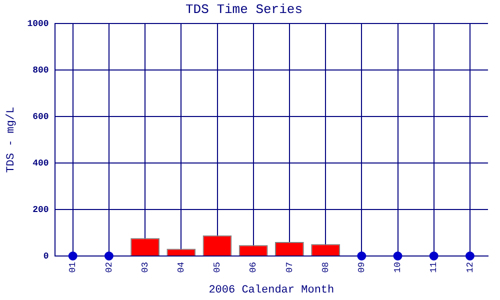 This screenshot has width=500, height=300. Describe the element at coordinates (40, 209) in the screenshot. I see `y-tick-label: 200` at that location.